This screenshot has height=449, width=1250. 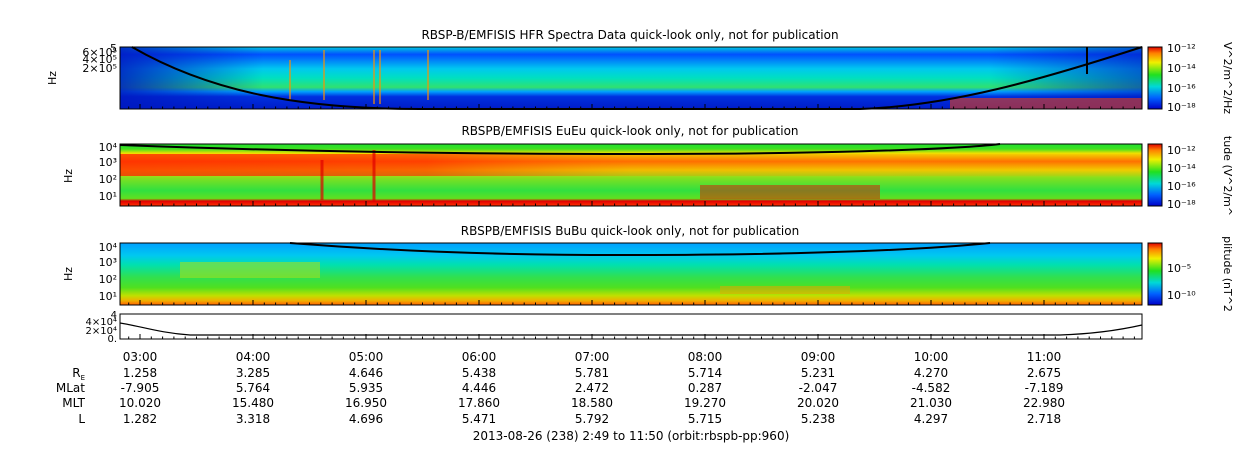 What do you see at coordinates (366, 357) in the screenshot?
I see `time-tick-label: 05:00` at bounding box center [366, 357].